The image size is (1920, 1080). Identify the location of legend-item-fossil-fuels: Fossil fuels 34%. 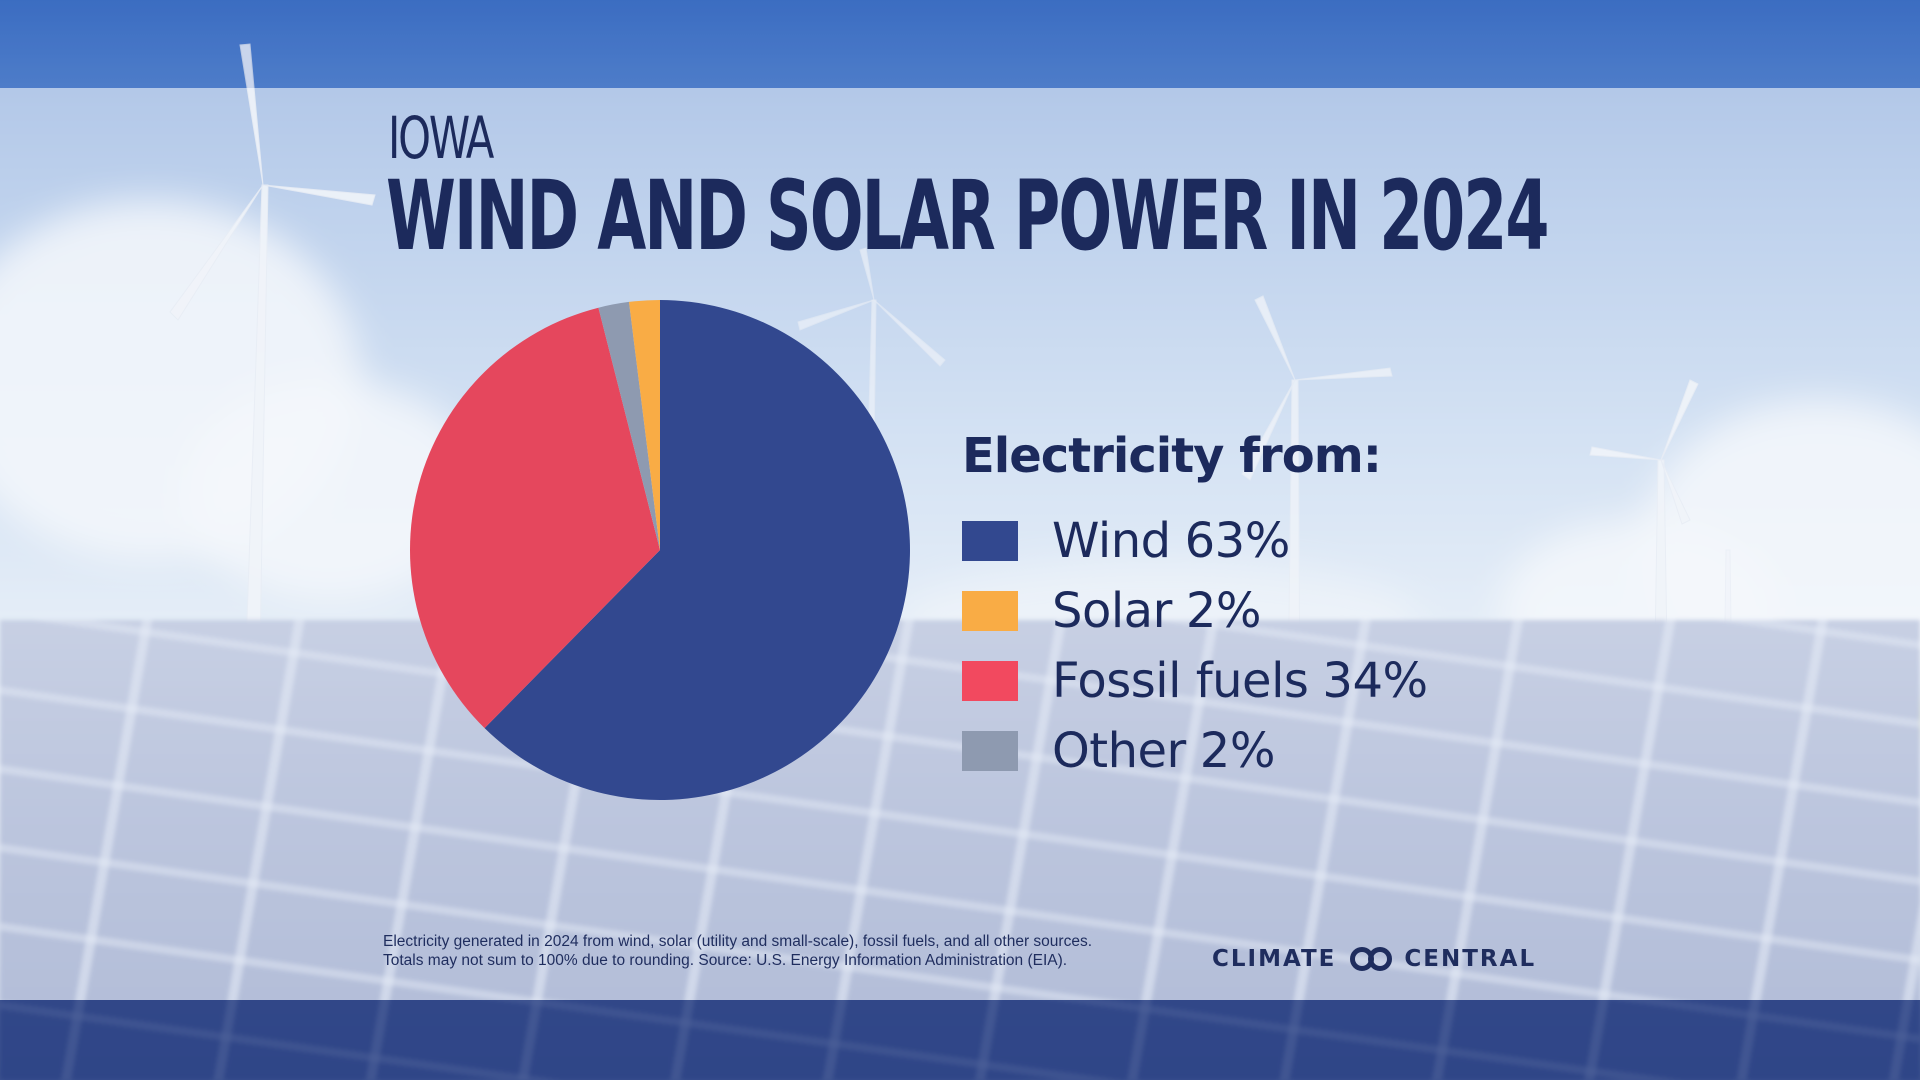
(1195, 681).